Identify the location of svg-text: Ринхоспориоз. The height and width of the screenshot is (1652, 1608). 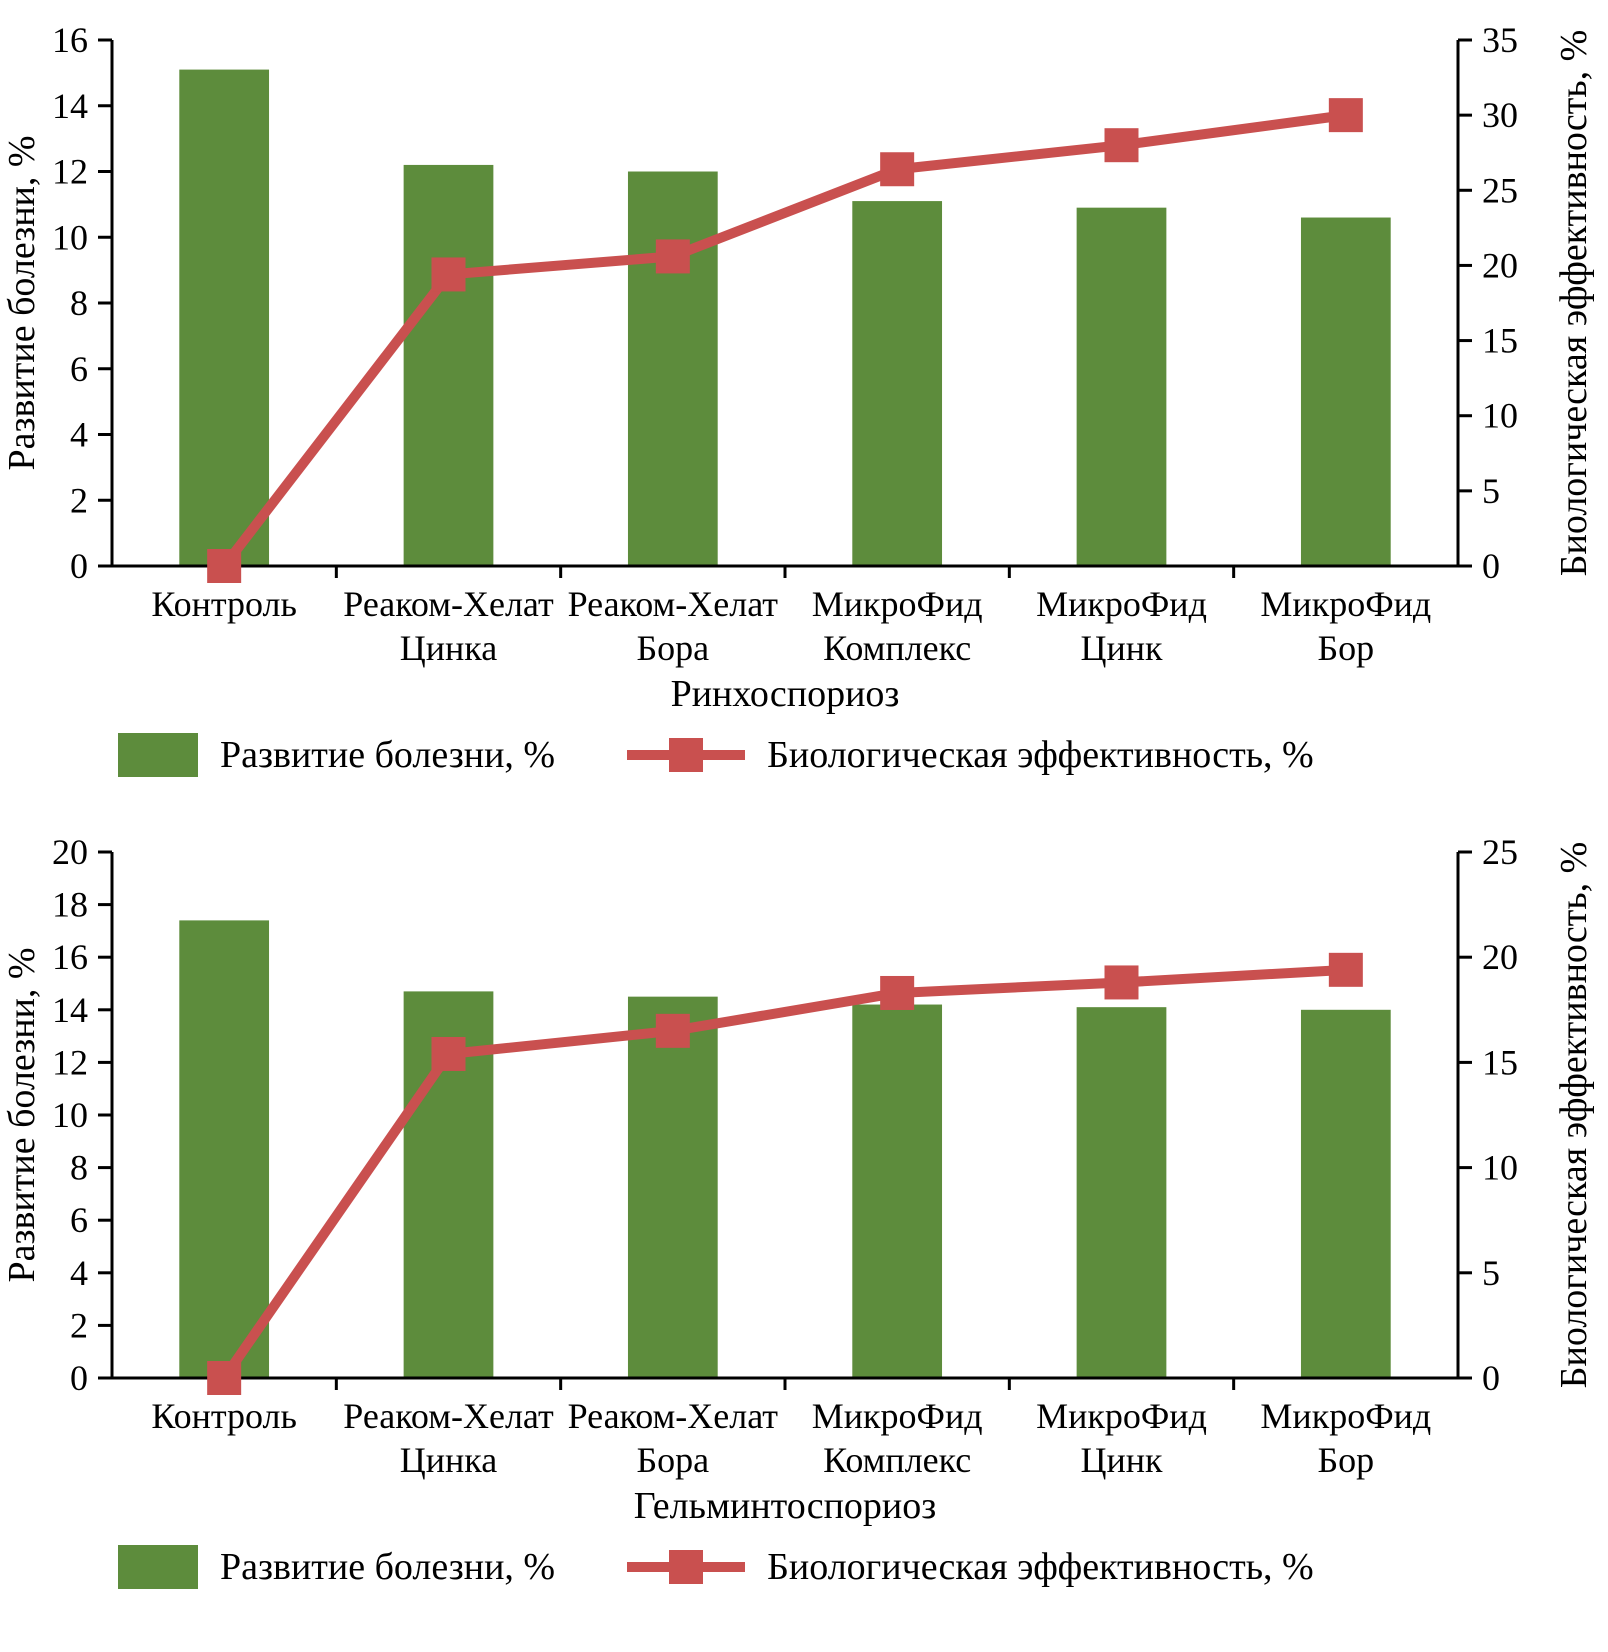
(785, 694).